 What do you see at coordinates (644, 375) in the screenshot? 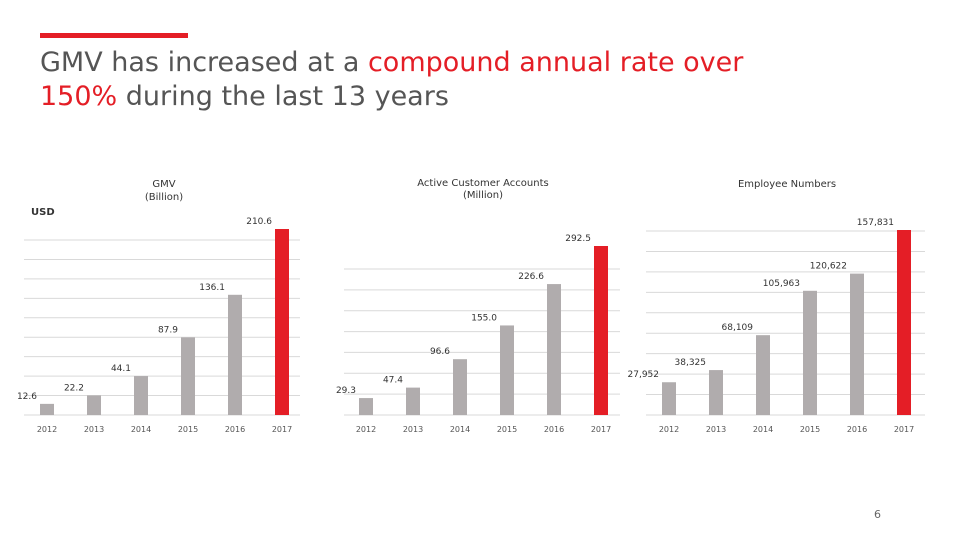
I see `data-label-2012: 27,952` at bounding box center [644, 375].